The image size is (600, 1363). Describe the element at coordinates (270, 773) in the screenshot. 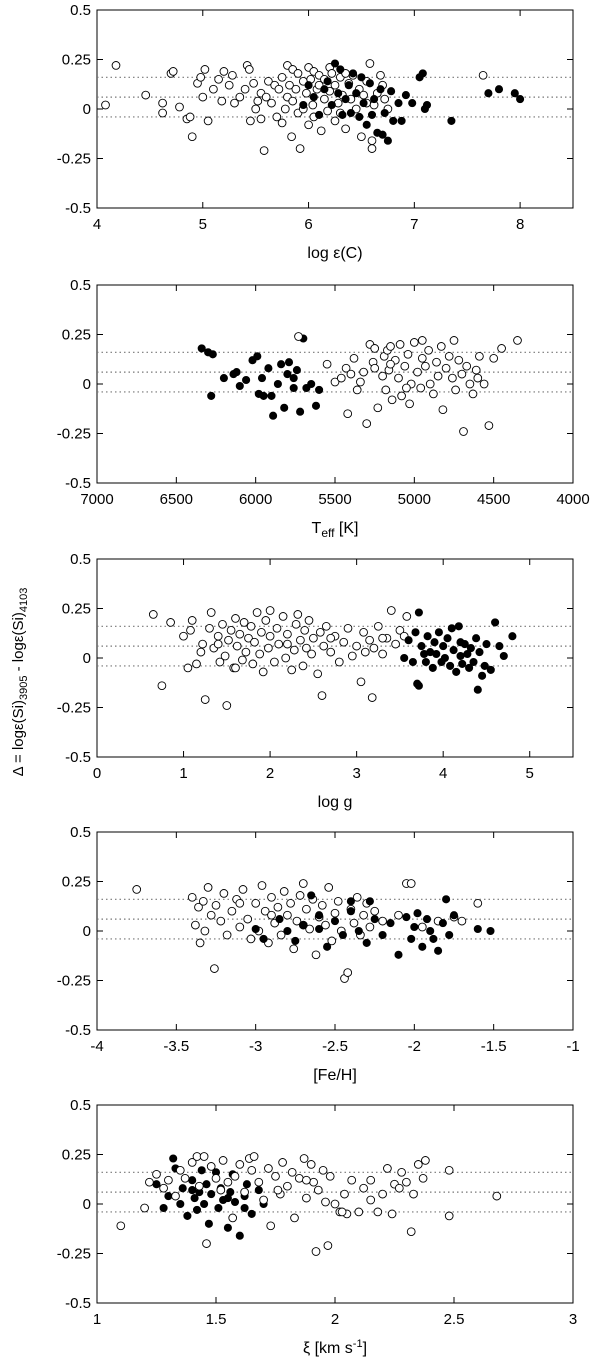

I see `x-tick-label: 2` at that location.